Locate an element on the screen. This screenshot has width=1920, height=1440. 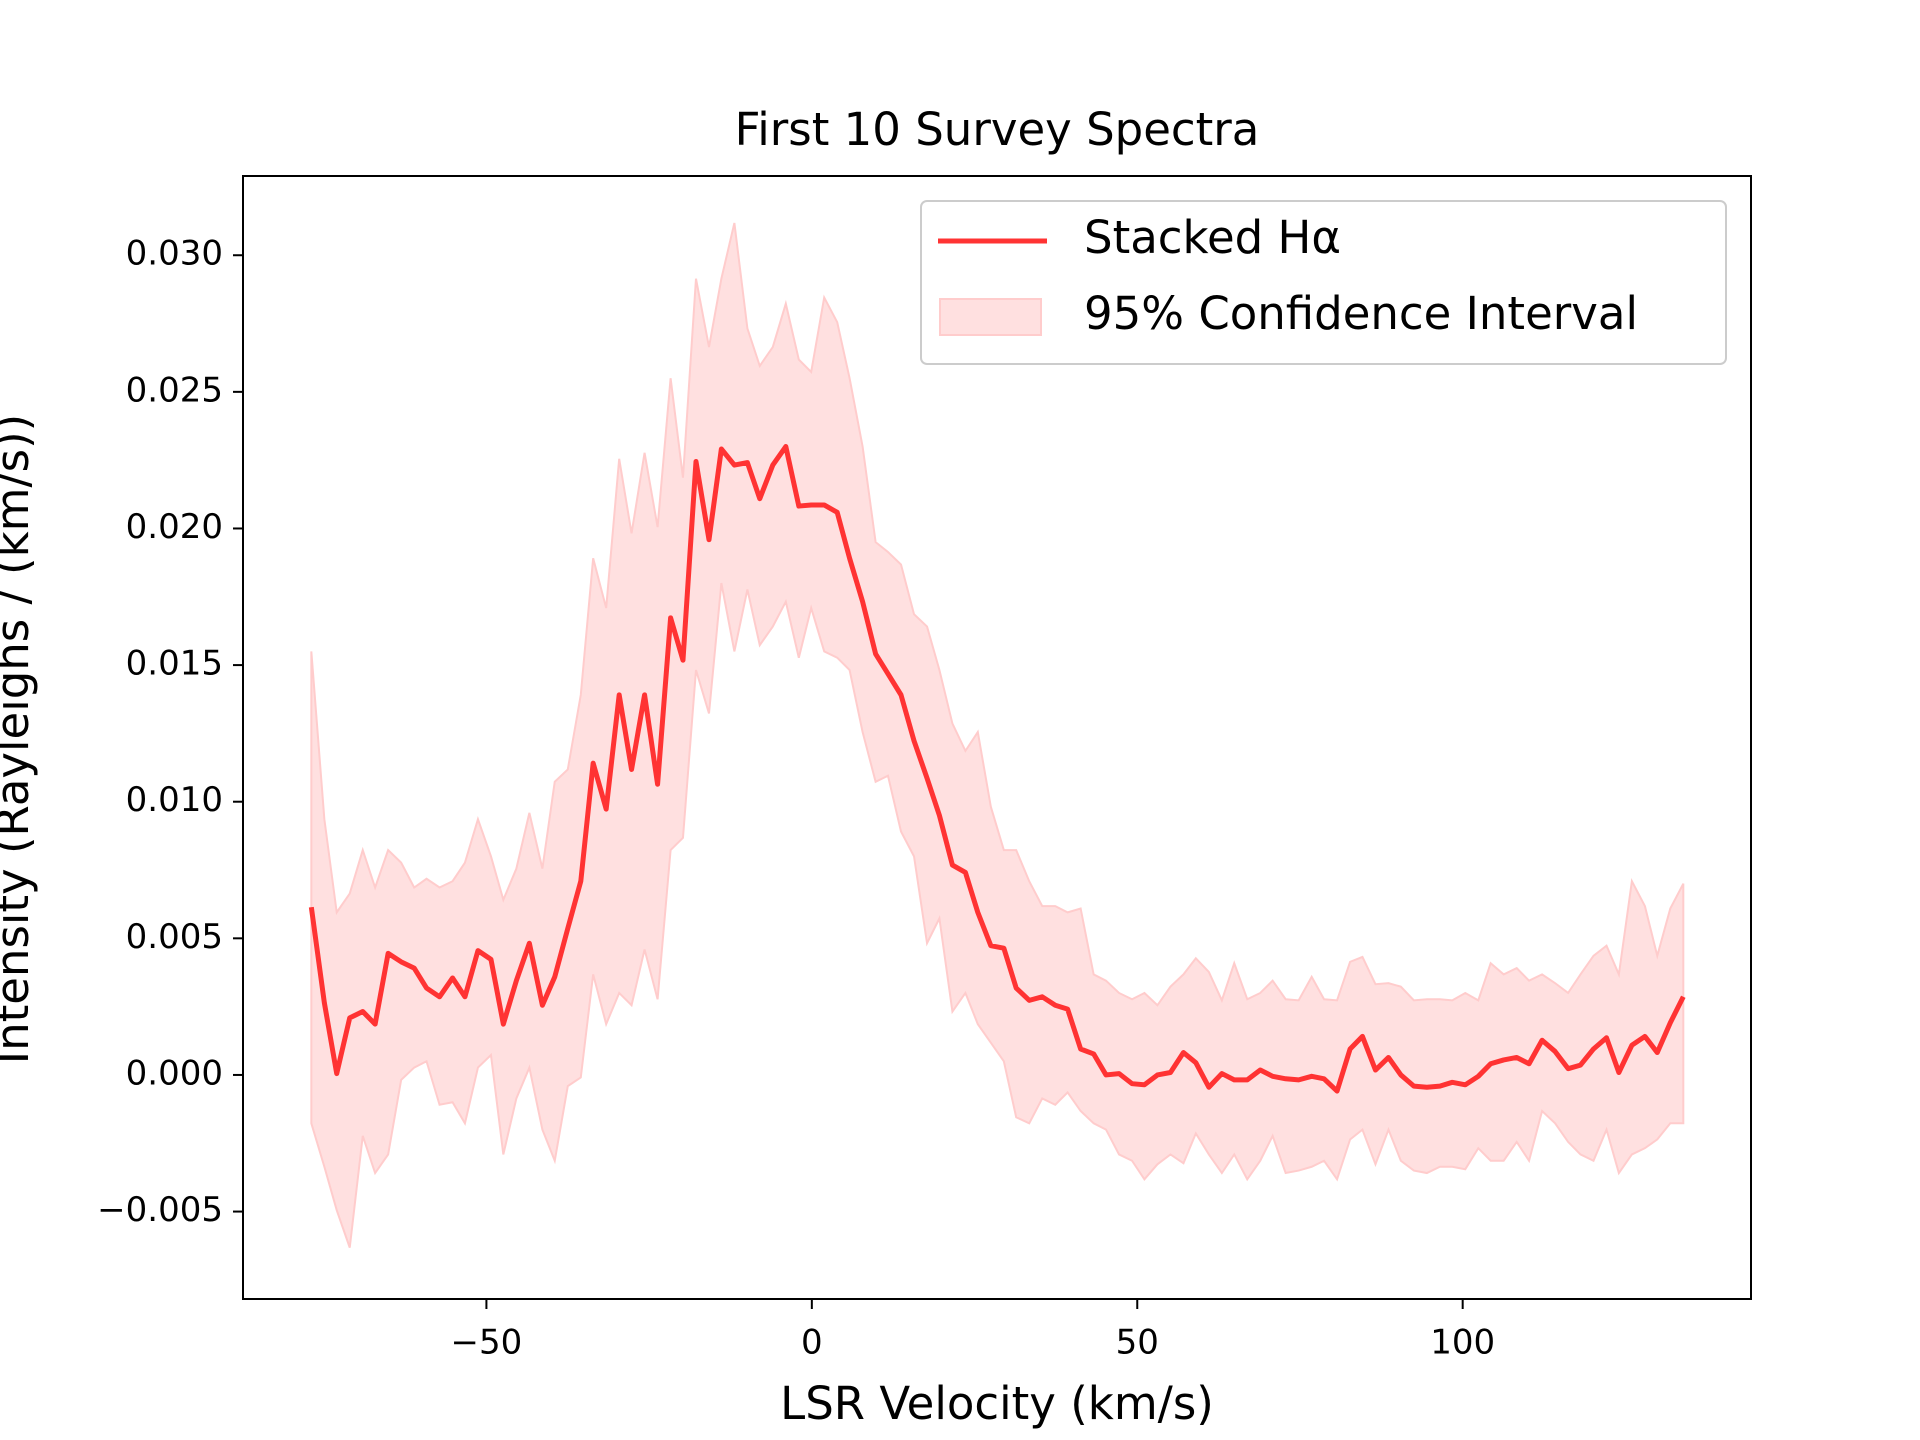
x-tick-label: 100 is located at coordinates (1462, 1343).